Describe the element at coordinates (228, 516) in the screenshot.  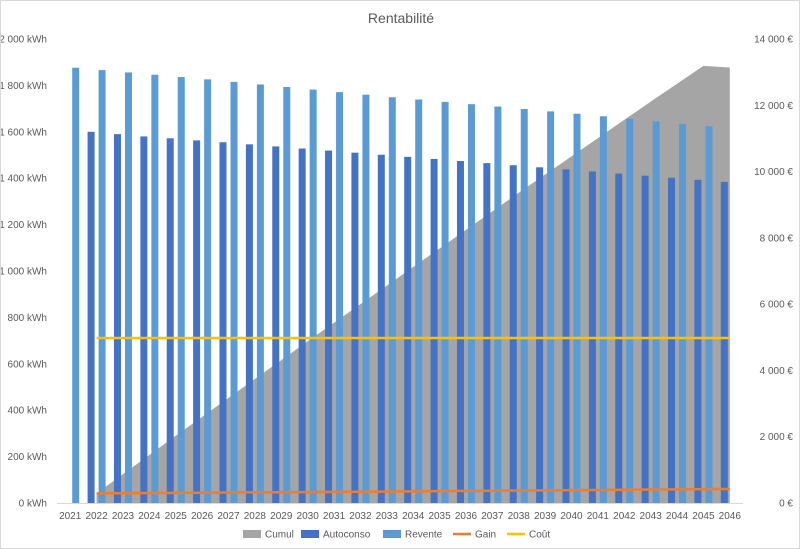
I see `x-tick-label: 2027` at that location.